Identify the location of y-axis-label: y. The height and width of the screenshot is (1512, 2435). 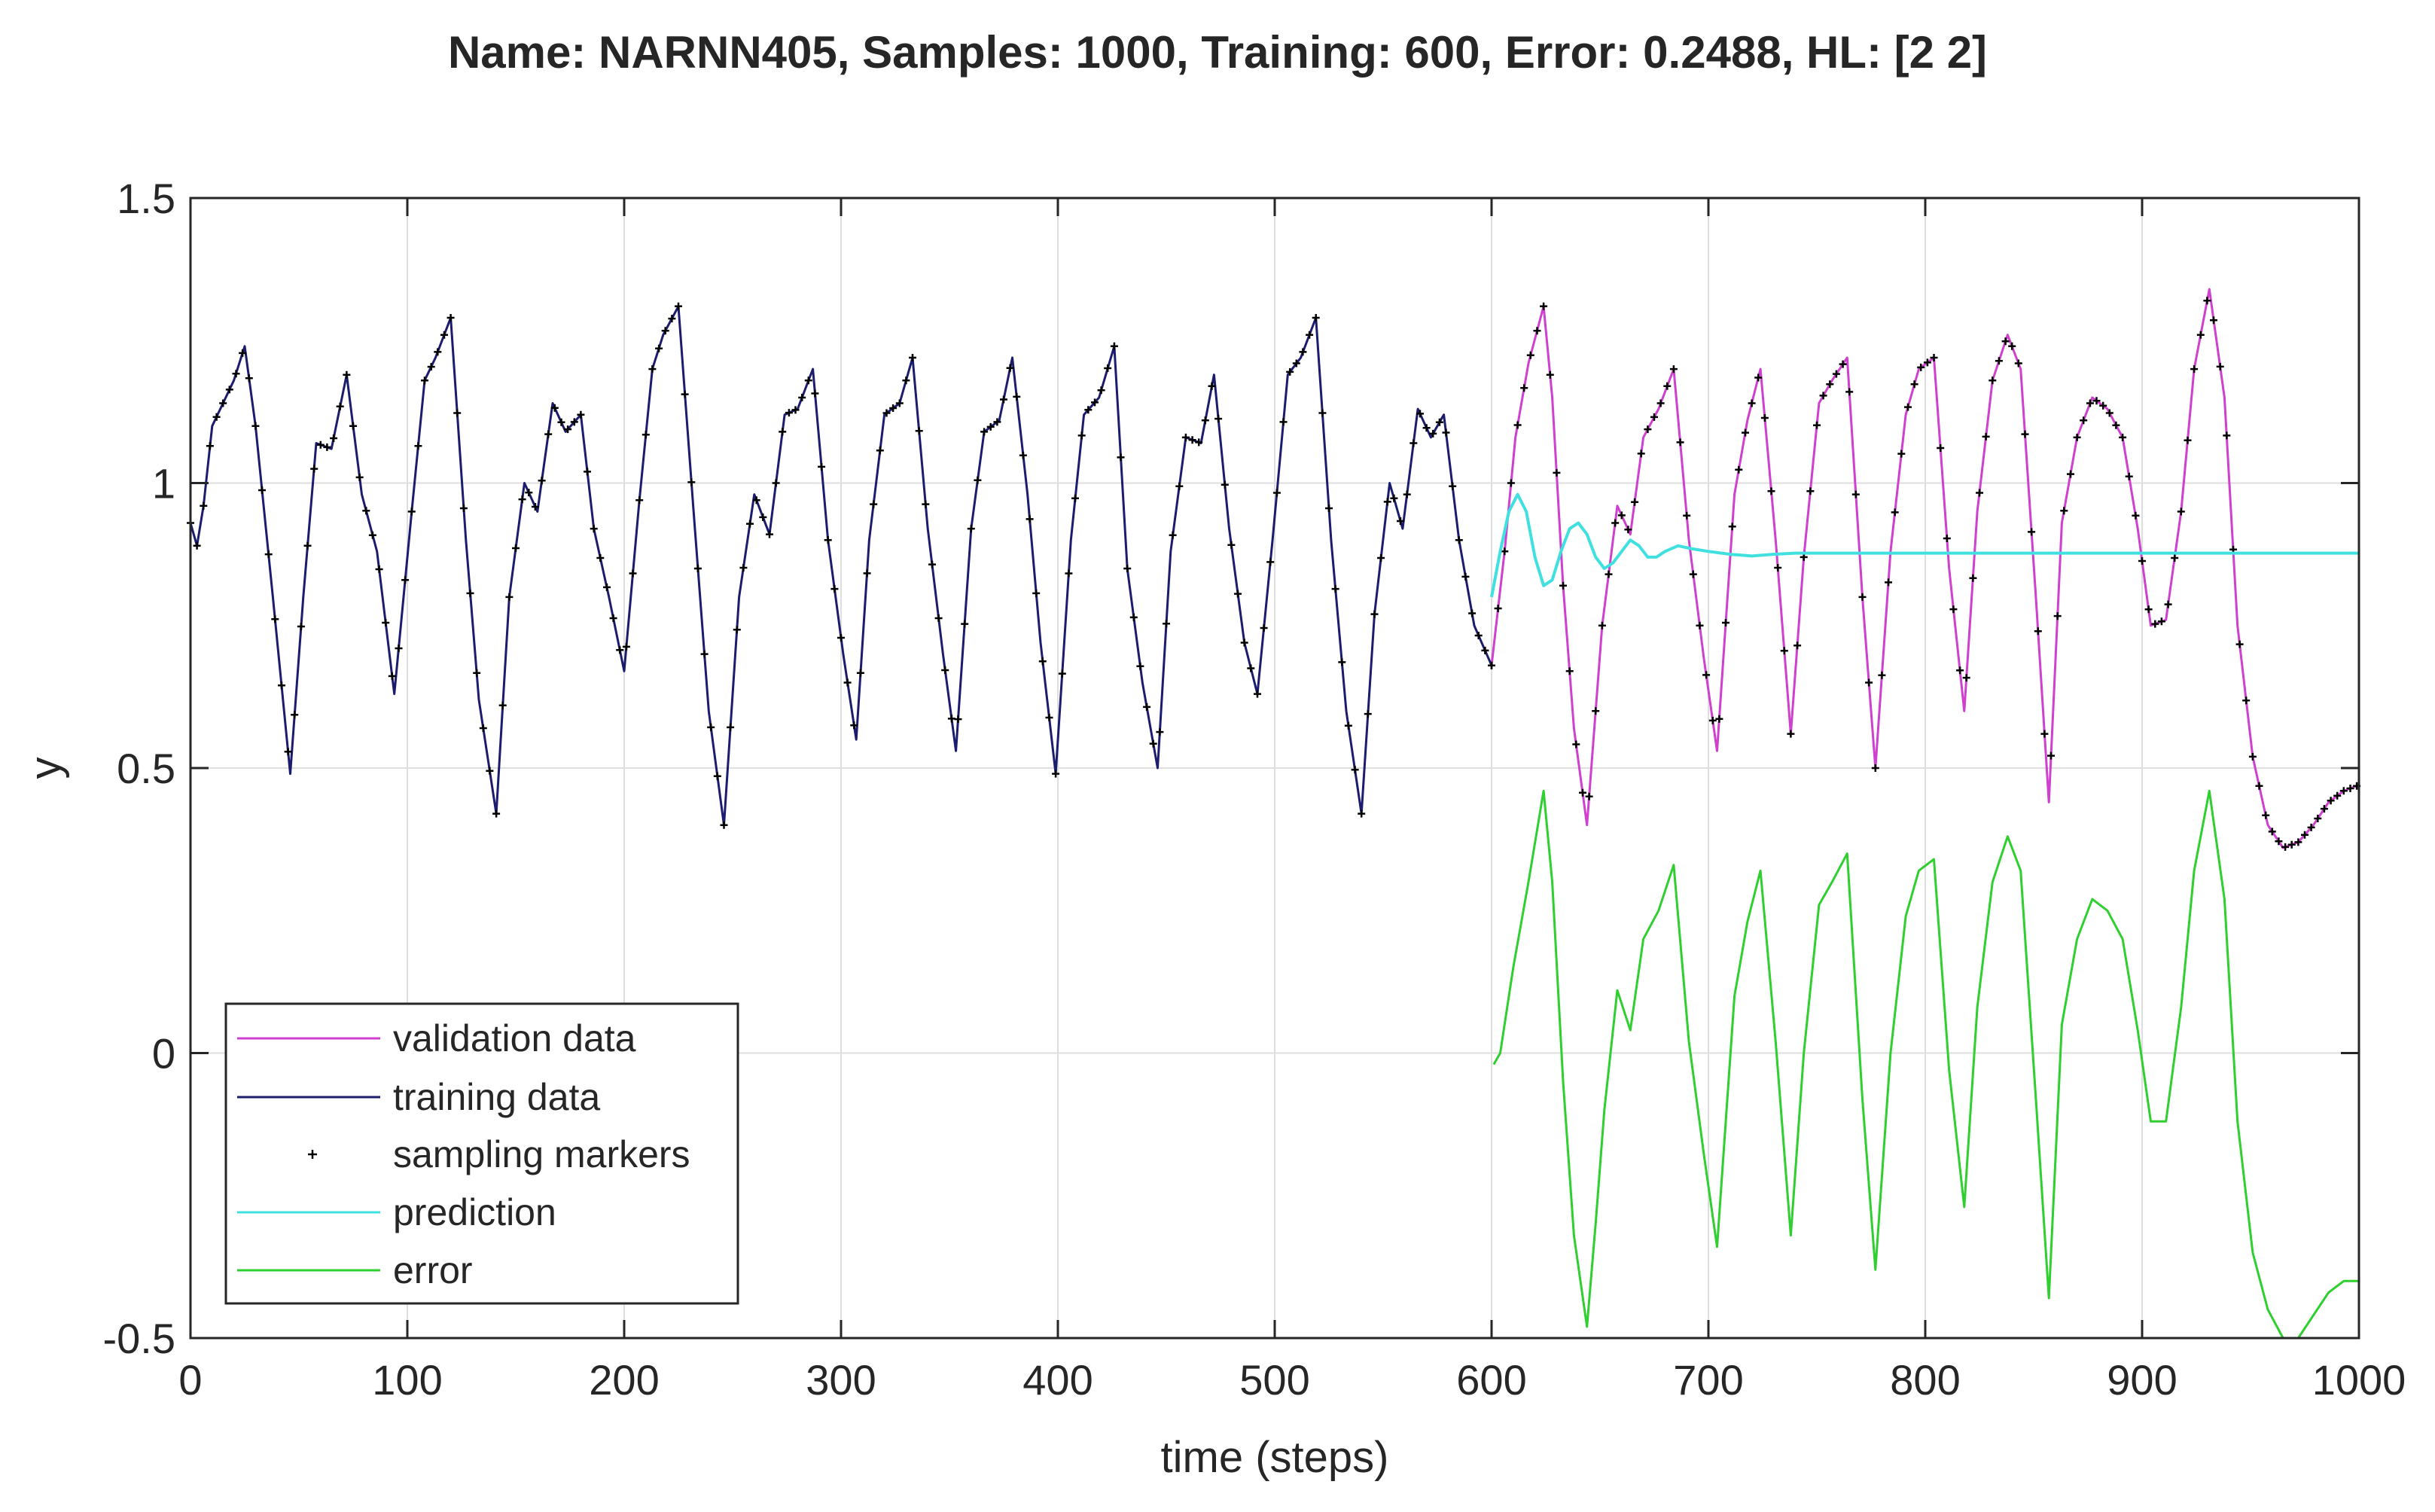
(45, 768).